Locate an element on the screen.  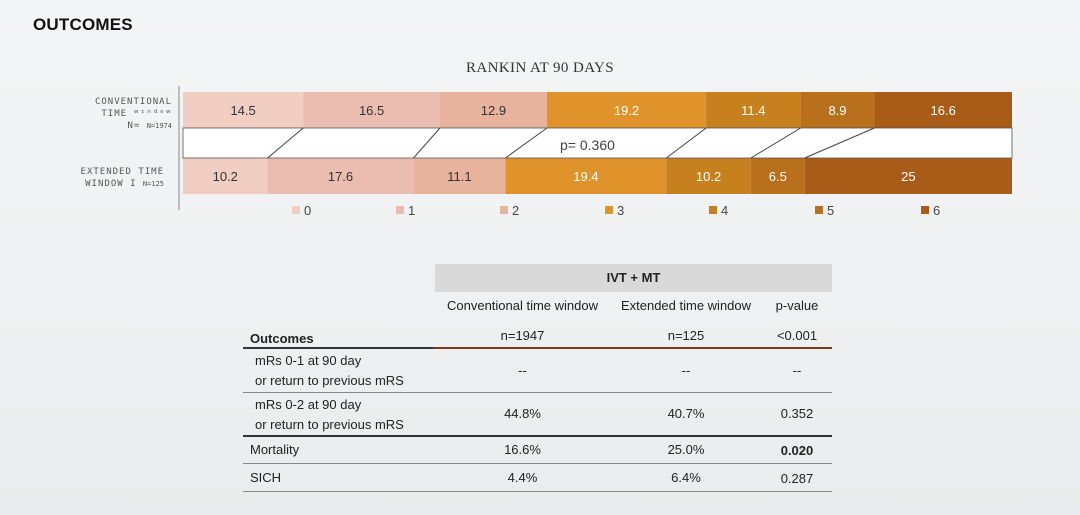
legend-label: 6 is located at coordinates (936, 210).